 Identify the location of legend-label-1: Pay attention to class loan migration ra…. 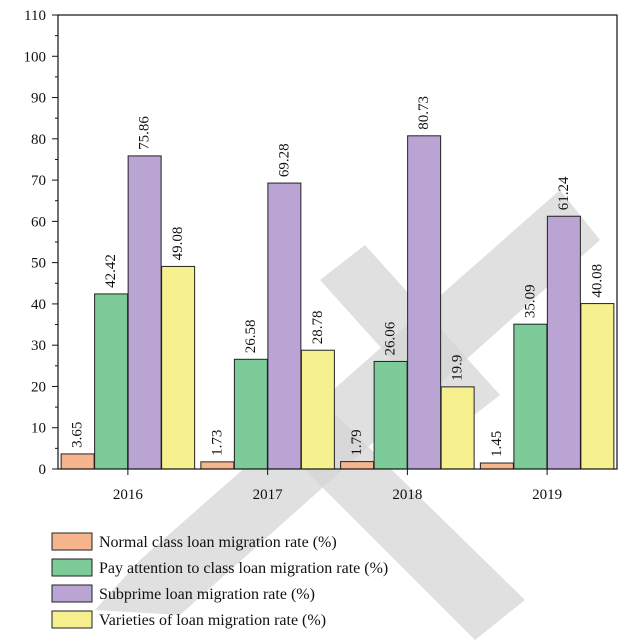
(243, 568).